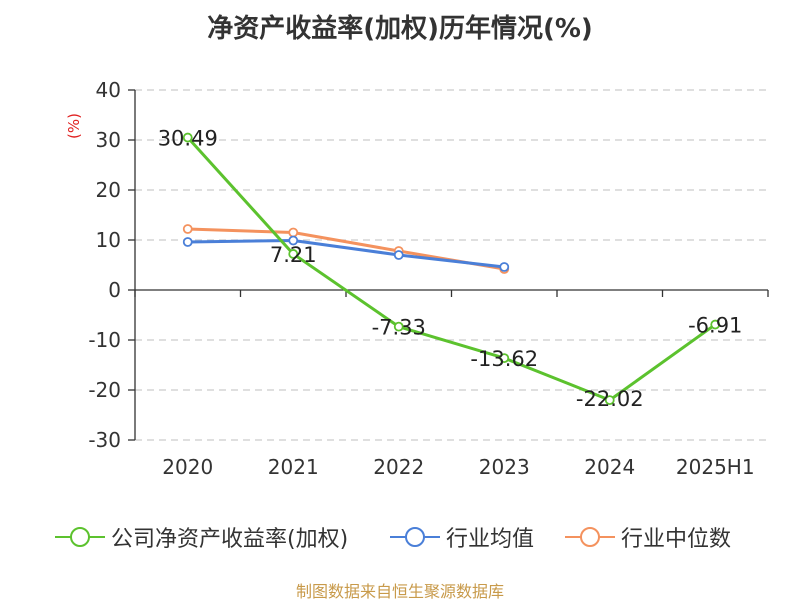  Describe the element at coordinates (187, 467) in the screenshot. I see `x-tick-label: 2020` at that location.